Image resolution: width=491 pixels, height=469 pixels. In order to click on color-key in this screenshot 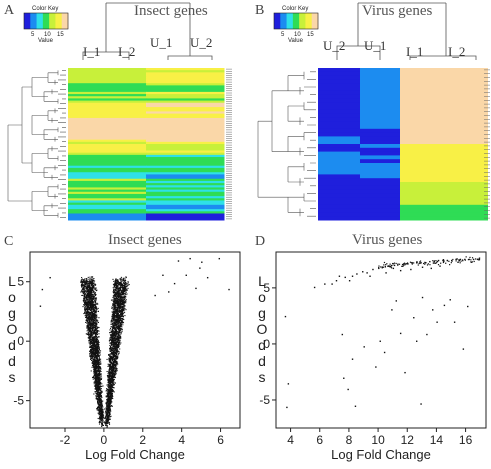, I will do `click(296, 21)`.